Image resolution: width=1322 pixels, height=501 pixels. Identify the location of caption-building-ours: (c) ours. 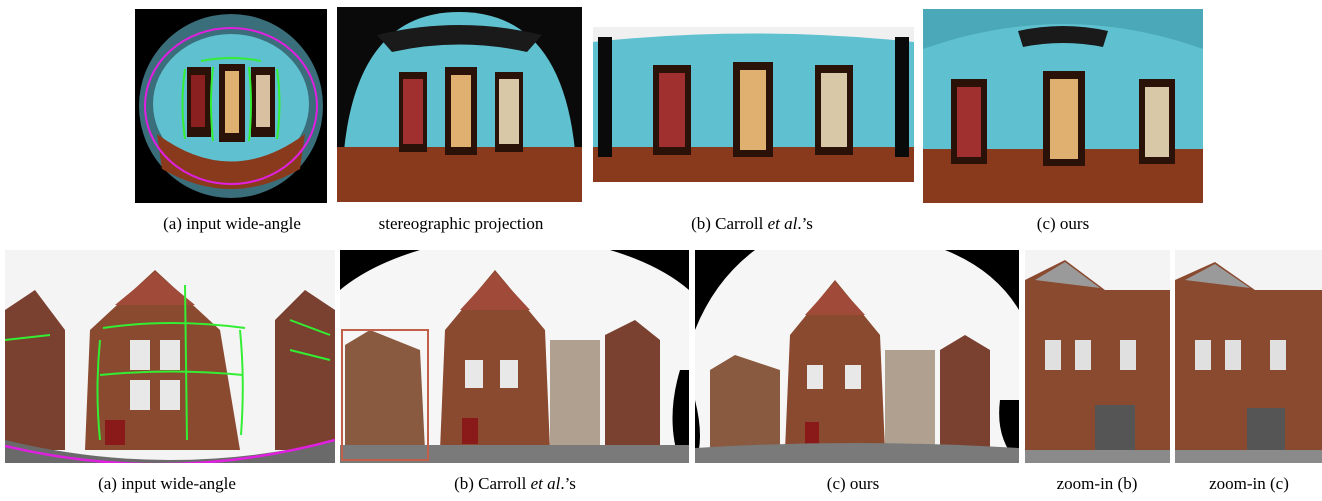
(853, 483).